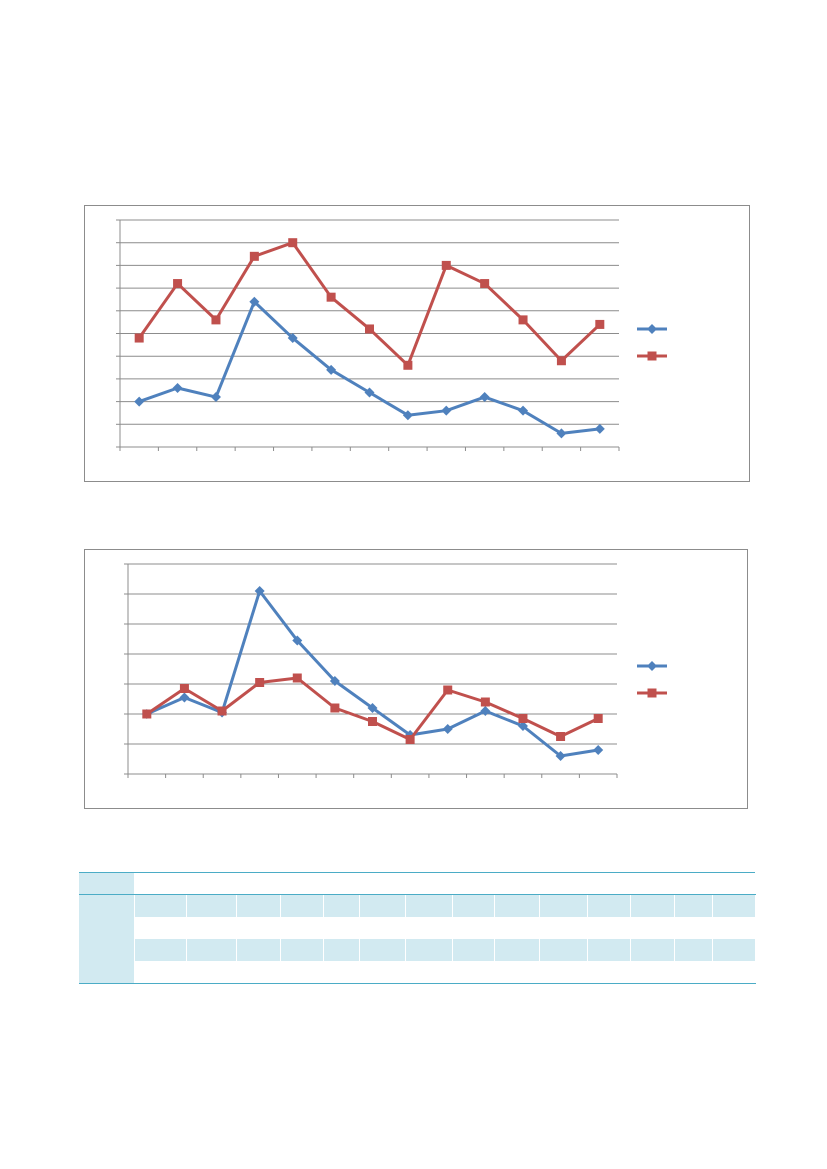 The width and height of the screenshot is (827, 1169). What do you see at coordinates (369, 304) in the screenshot?
I see `series-2-line` at bounding box center [369, 304].